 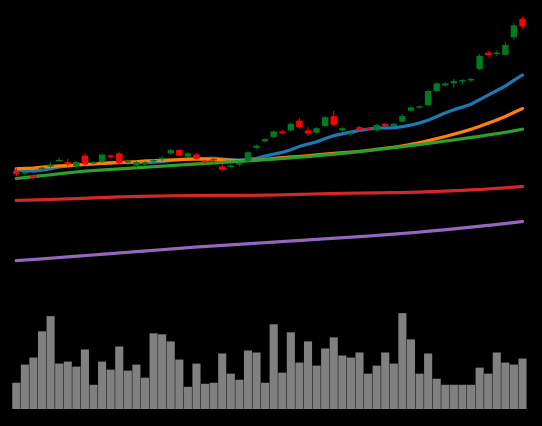 What do you see at coordinates (269, 193) in the screenshot?
I see `moving-average-line` at bounding box center [269, 193].